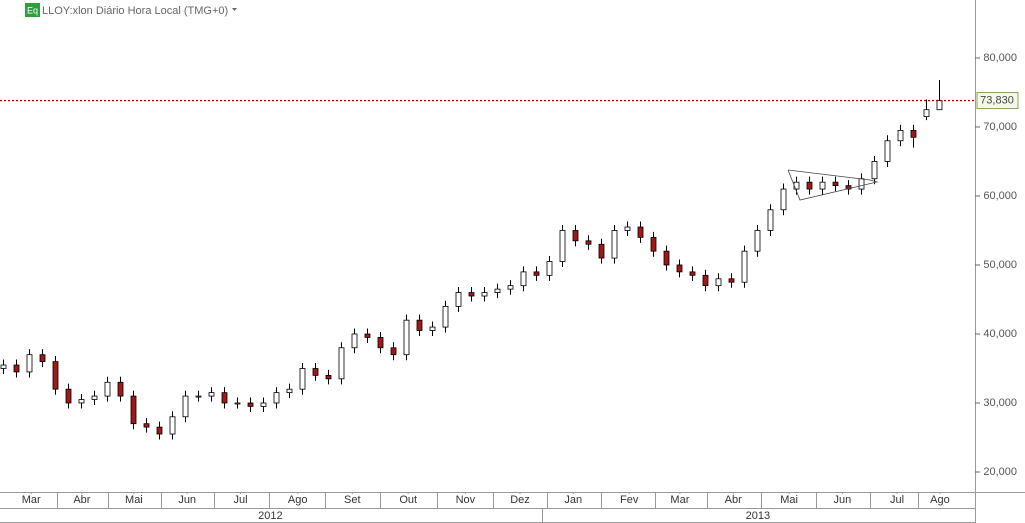 This screenshot has height=523, width=1025. I want to click on x-tick-label: Ago, so click(940, 500).